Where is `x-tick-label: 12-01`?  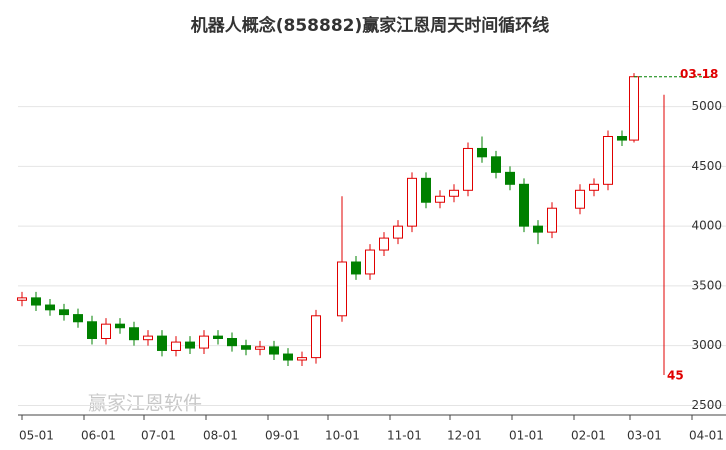 x-tick-label: 12-01 is located at coordinates (464, 436).